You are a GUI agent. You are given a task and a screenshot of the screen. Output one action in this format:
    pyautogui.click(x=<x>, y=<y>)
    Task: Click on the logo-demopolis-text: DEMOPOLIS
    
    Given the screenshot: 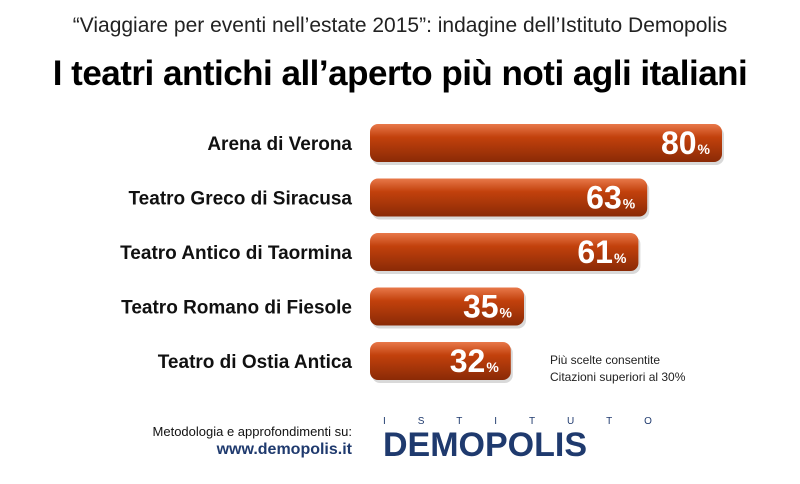 What is the action you would take?
    pyautogui.click(x=485, y=445)
    